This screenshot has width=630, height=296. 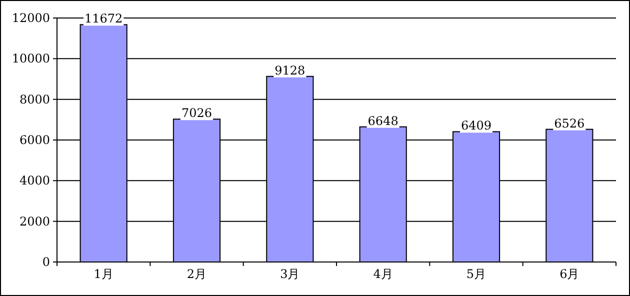 What do you see at coordinates (290, 70) in the screenshot?
I see `data-label: 9128` at bounding box center [290, 70].